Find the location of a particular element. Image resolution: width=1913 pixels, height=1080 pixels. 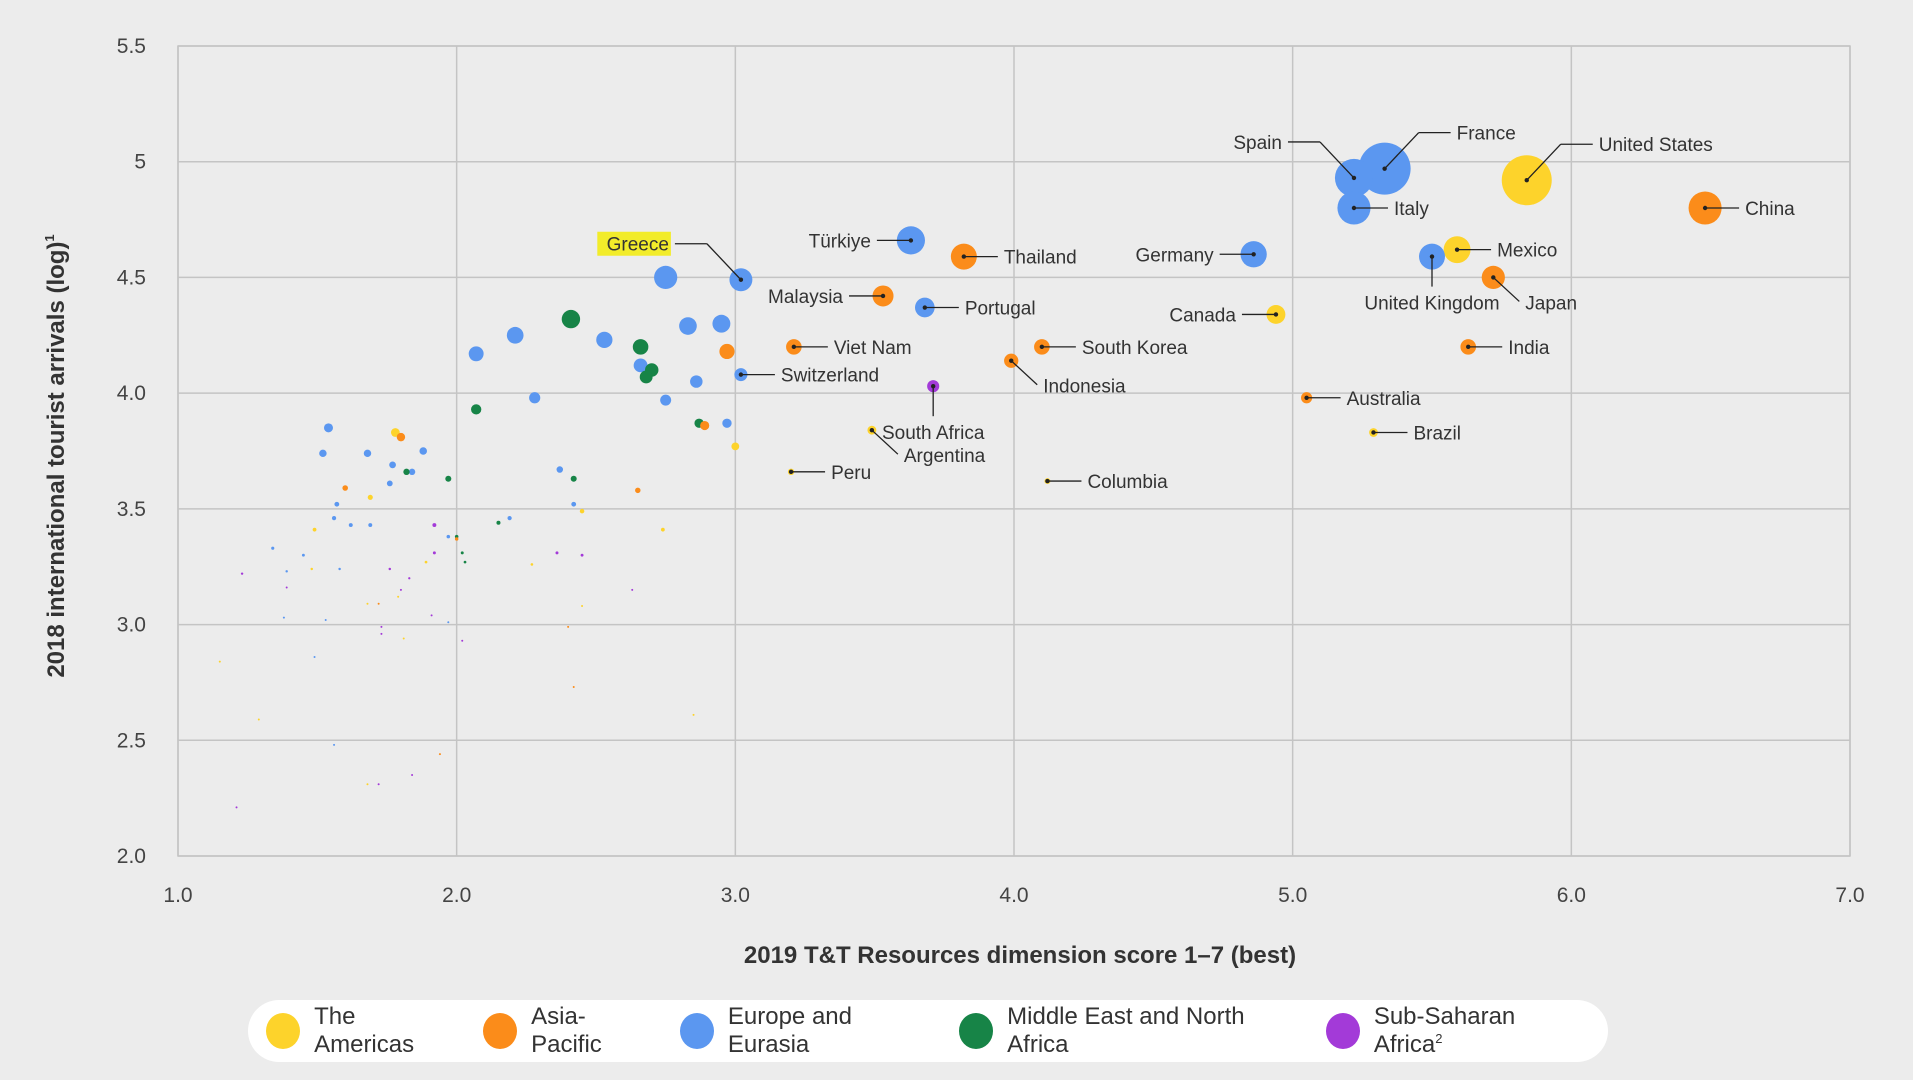

x-tick-label: 3.0 is located at coordinates (735, 895).